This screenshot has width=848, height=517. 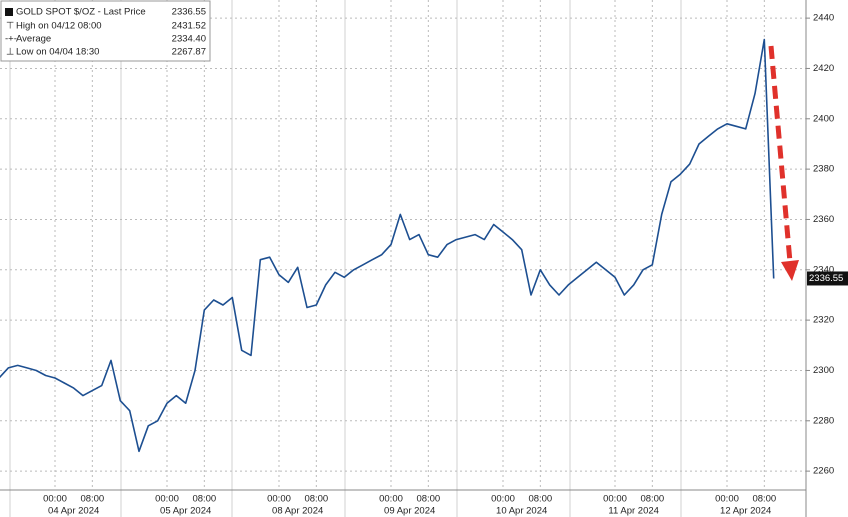 What do you see at coordinates (59, 26) in the screenshot?
I see `legend-stat-label: High on 04/12 08:00` at bounding box center [59, 26].